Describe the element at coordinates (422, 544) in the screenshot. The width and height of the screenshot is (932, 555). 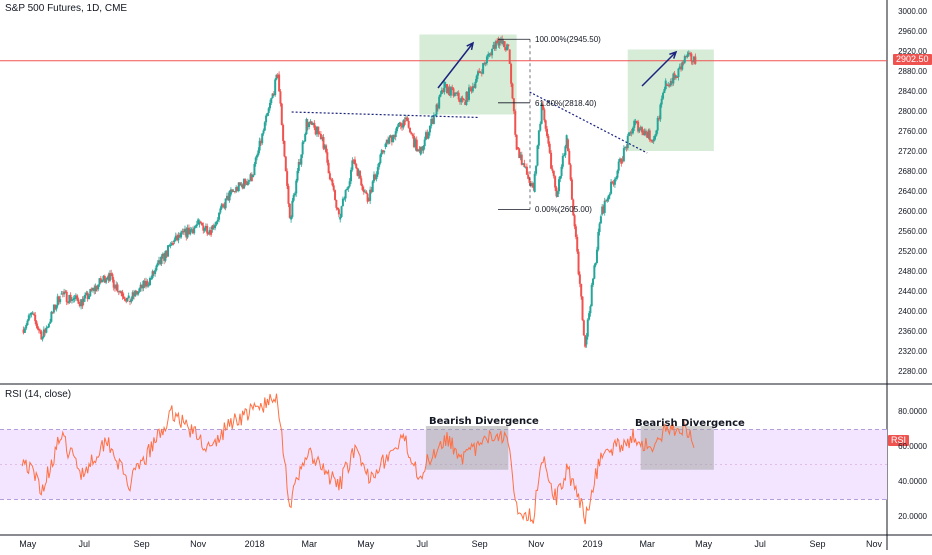
I see `x-tick-label: Jul` at that location.